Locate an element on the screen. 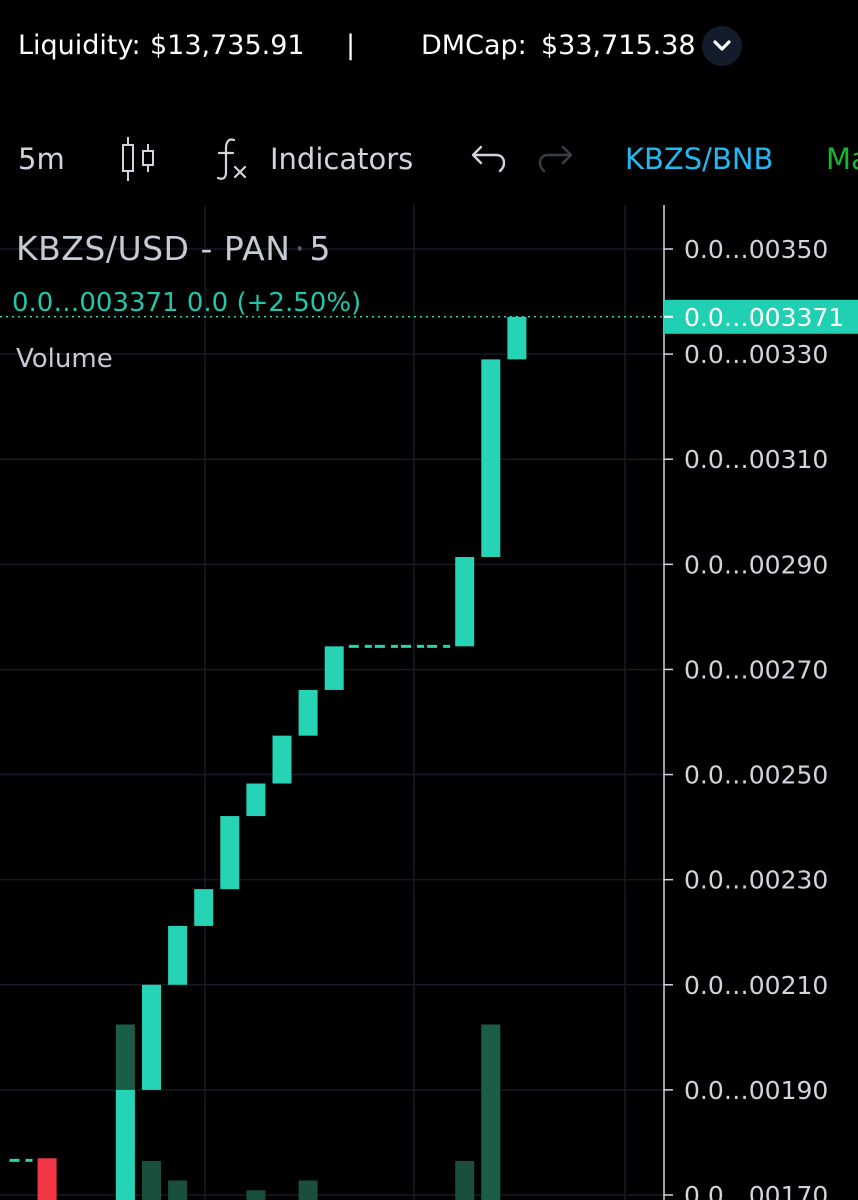 Image resolution: width=858 pixels, height=1200 pixels. dmcap-label: DMCap: is located at coordinates (474, 45).